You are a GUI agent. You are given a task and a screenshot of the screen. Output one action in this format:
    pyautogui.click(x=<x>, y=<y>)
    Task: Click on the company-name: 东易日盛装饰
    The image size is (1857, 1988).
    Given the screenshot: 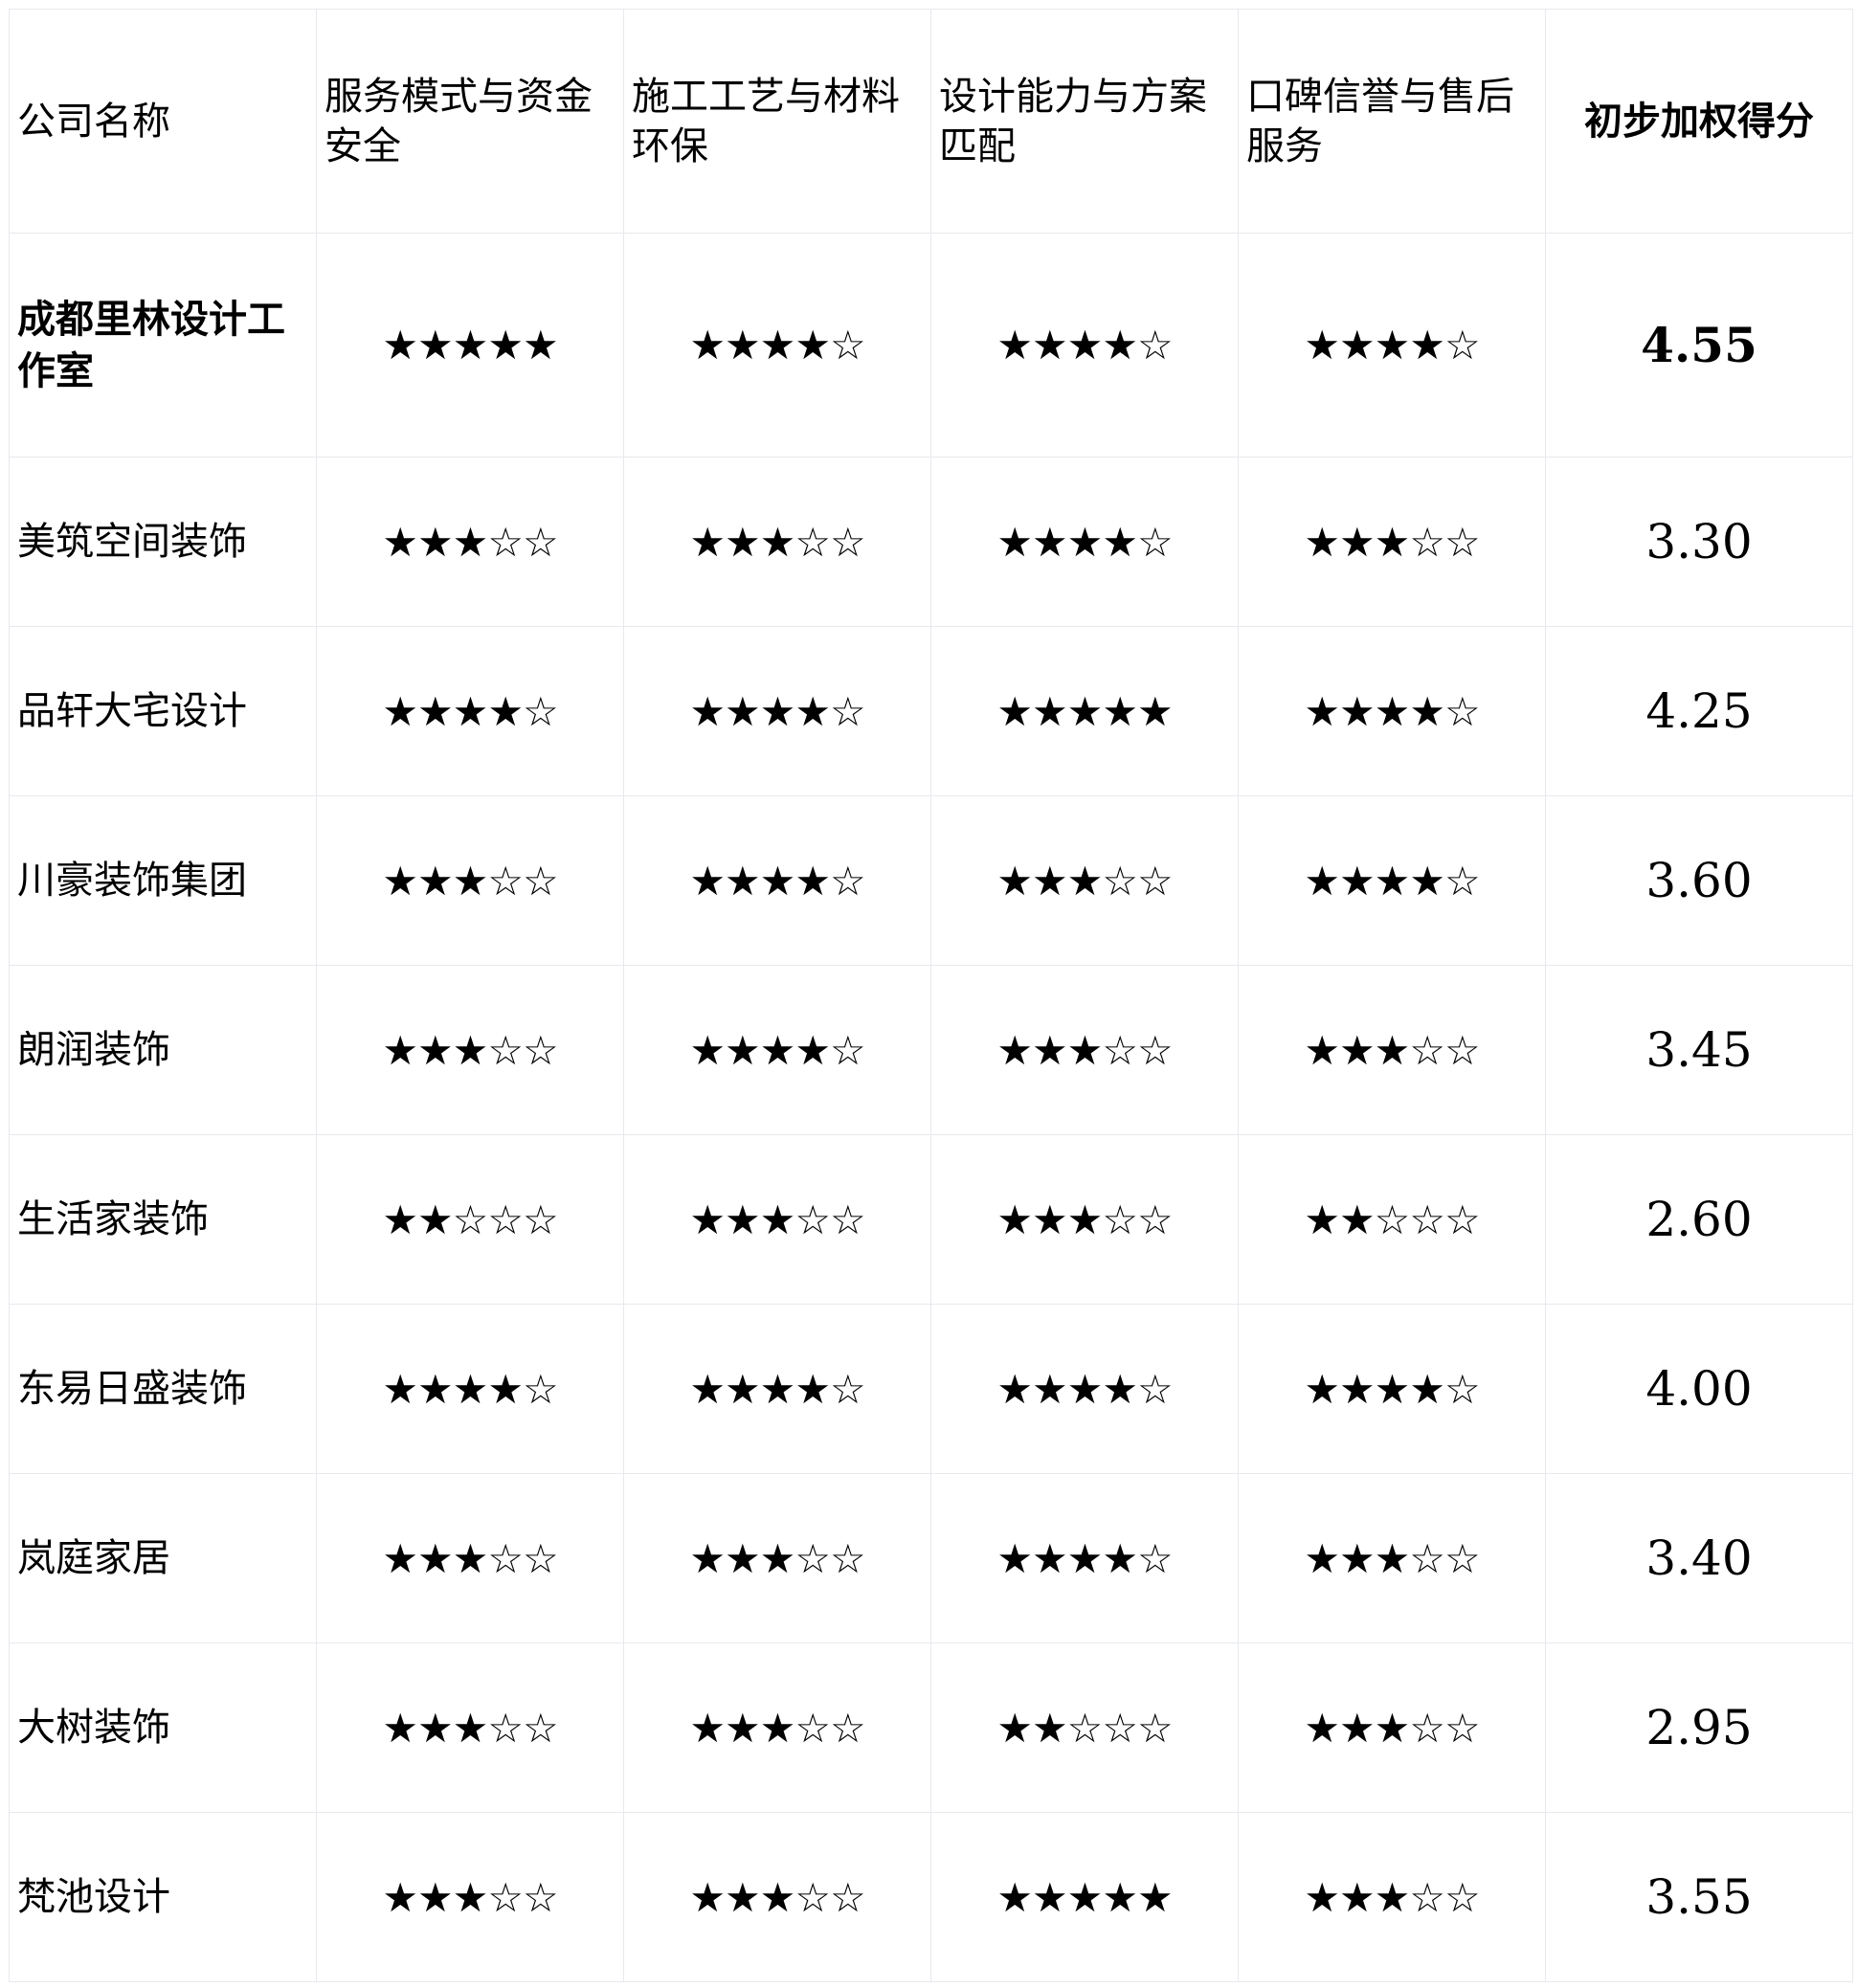 What is the action you would take?
    pyautogui.click(x=163, y=1389)
    